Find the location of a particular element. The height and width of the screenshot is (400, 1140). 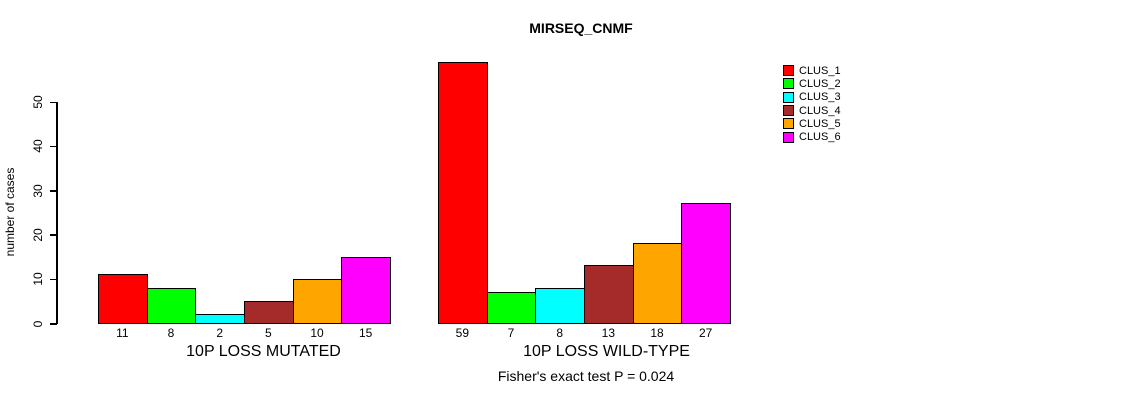

legend-label: CLUS_4 is located at coordinates (820, 110).